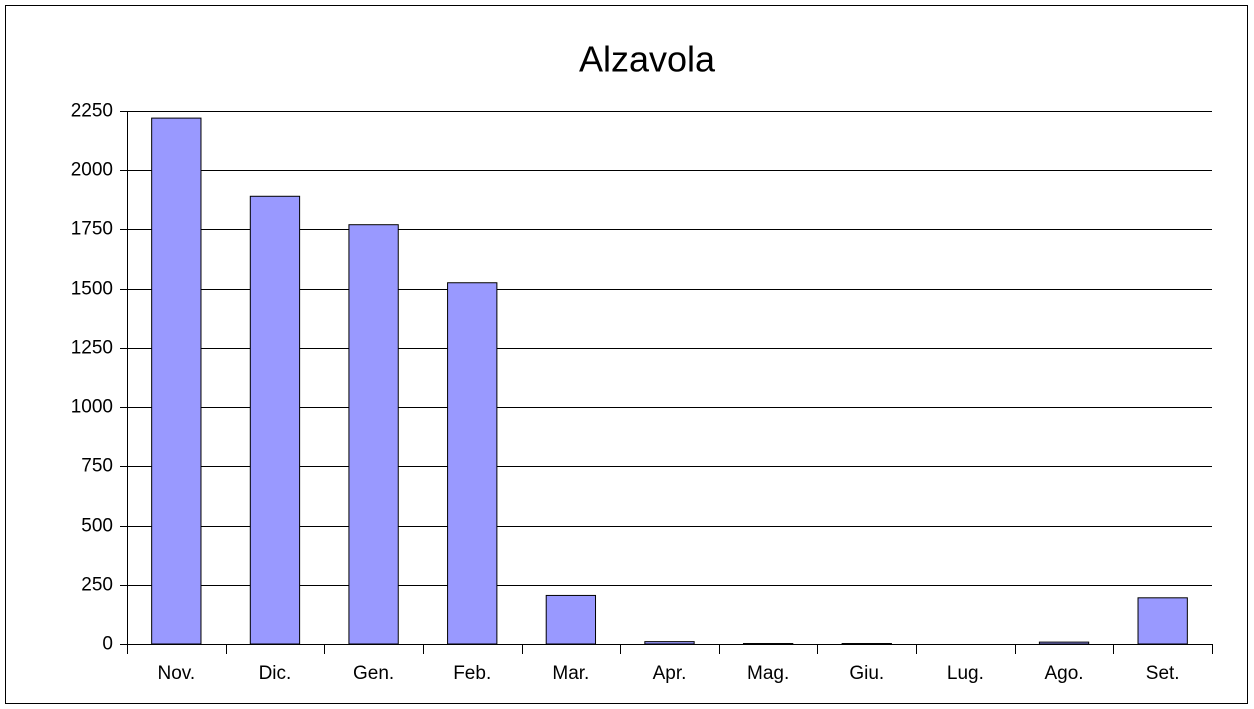 Image resolution: width=1254 pixels, height=709 pixels. I want to click on x-tick-label: Dic., so click(275, 673).